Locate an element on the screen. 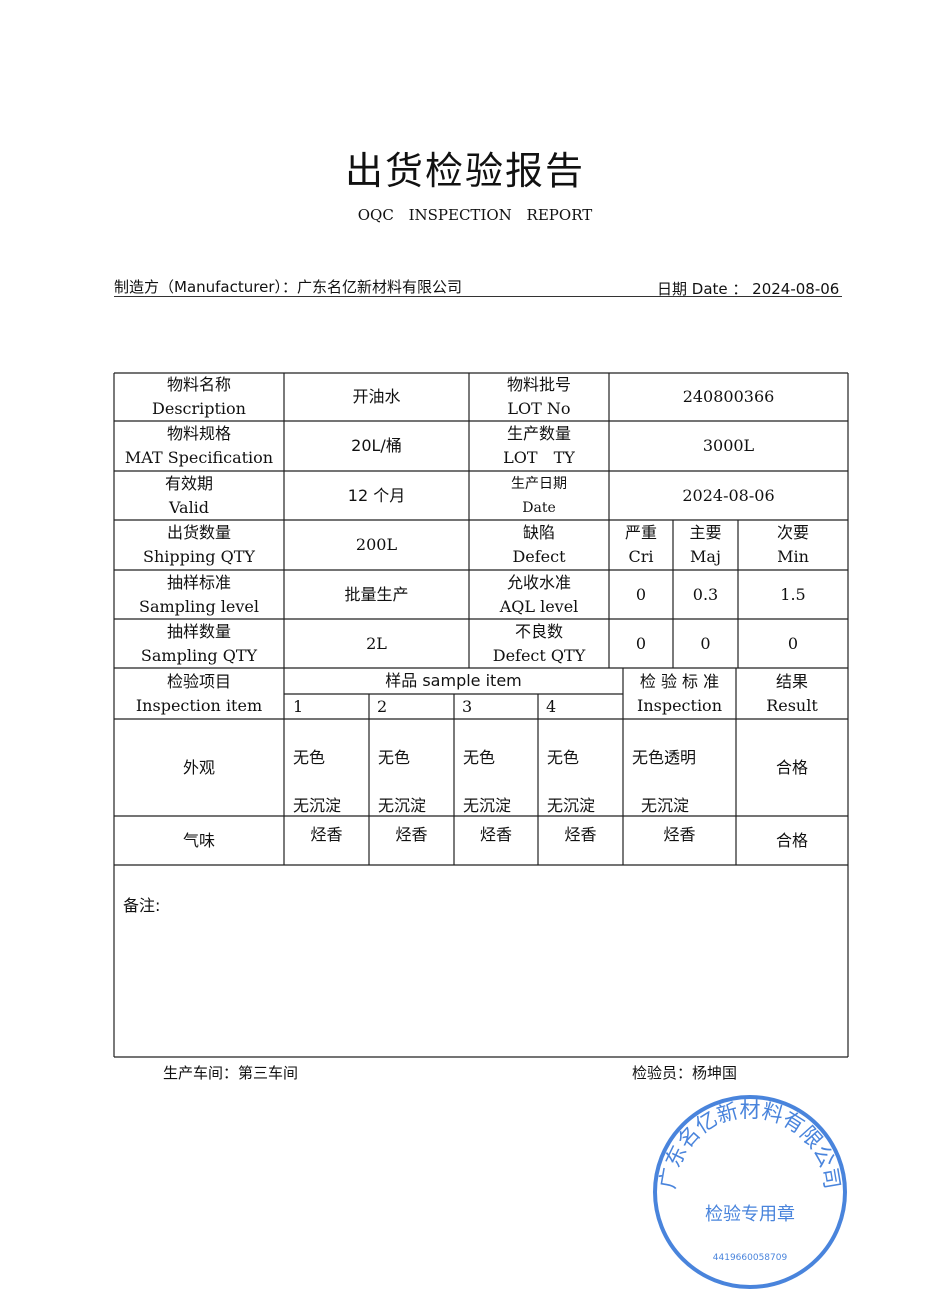 This screenshot has height=1314, width=930. label-zh: 出货数量 is located at coordinates (198, 532).